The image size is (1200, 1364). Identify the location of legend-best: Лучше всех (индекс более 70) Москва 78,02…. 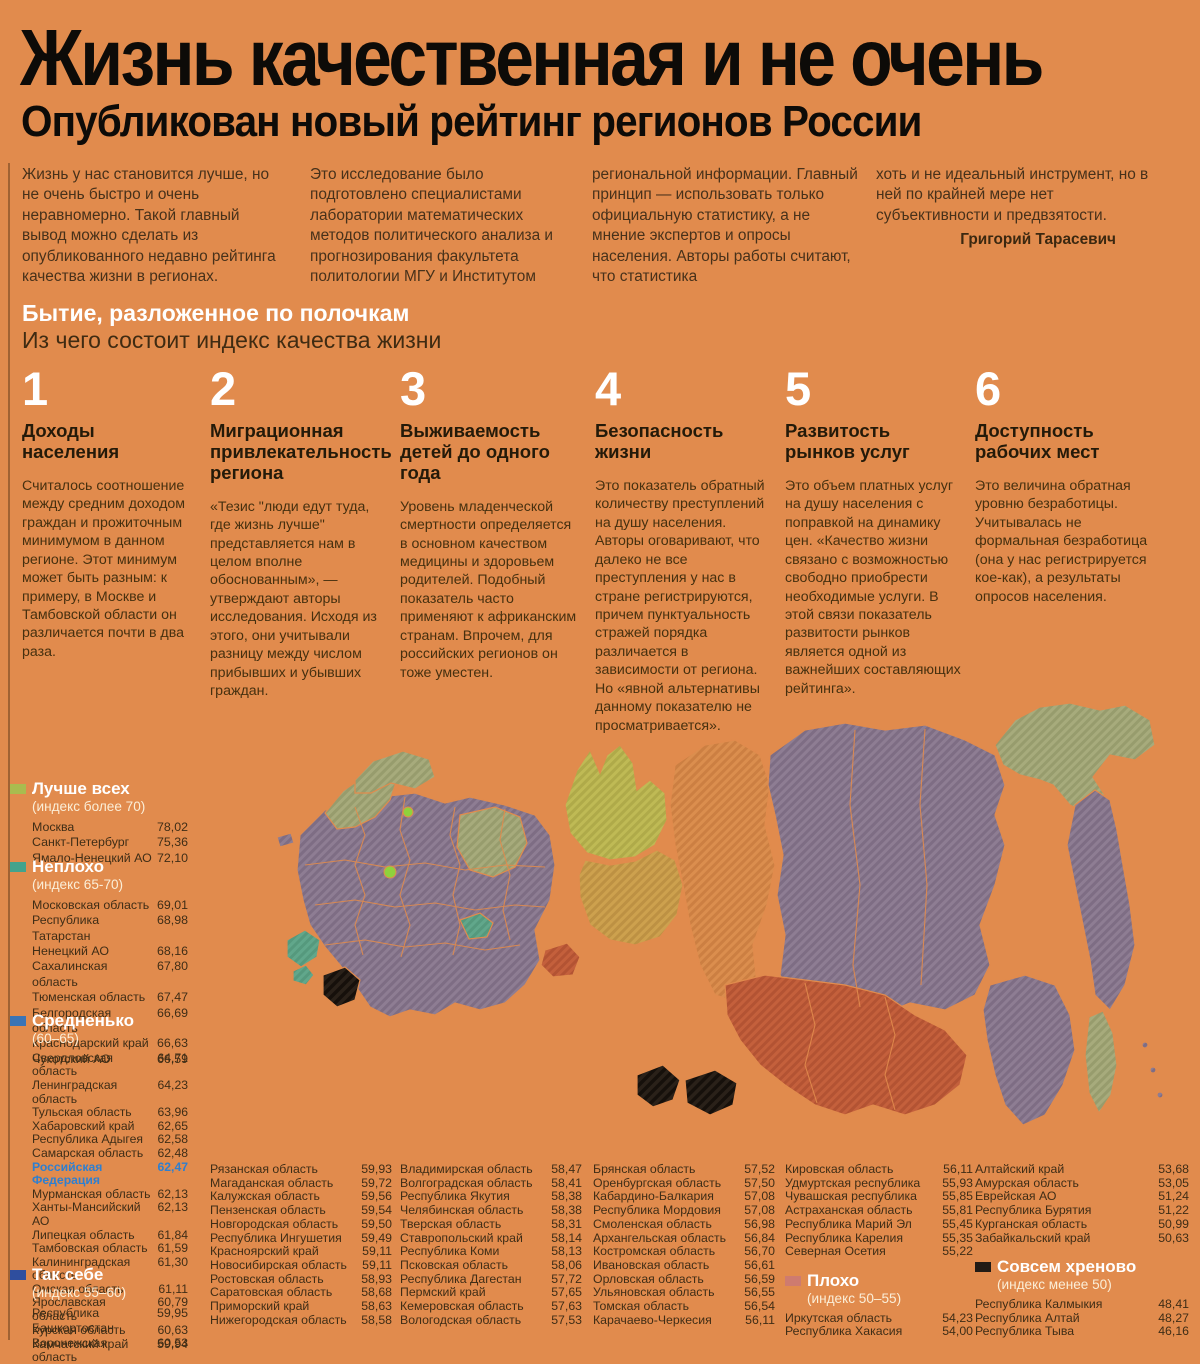
(99, 823).